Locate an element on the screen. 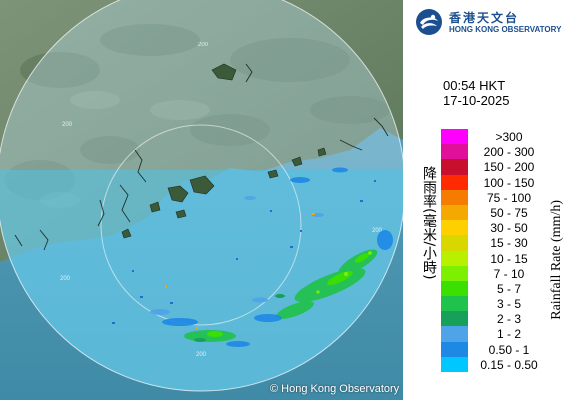  legend-label: 2 - 3 is located at coordinates (508, 319).